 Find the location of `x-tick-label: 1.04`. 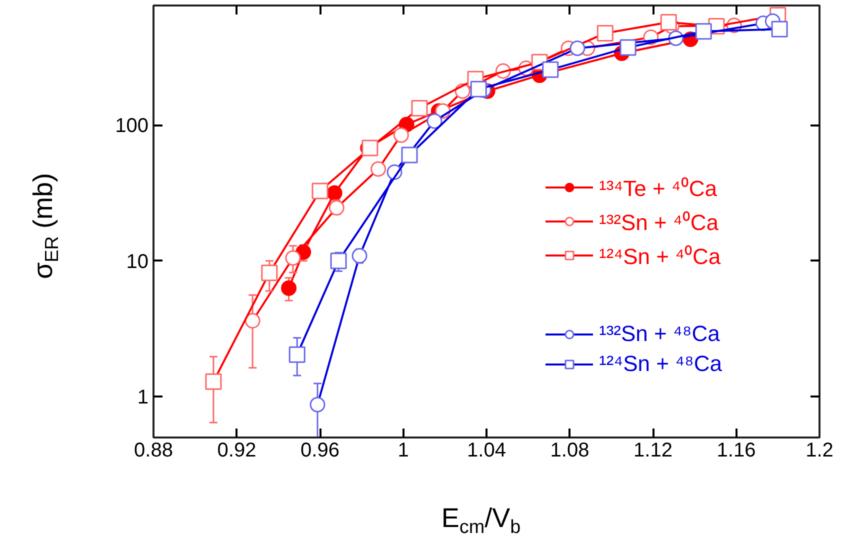

x-tick-label: 1.04 is located at coordinates (486, 451).